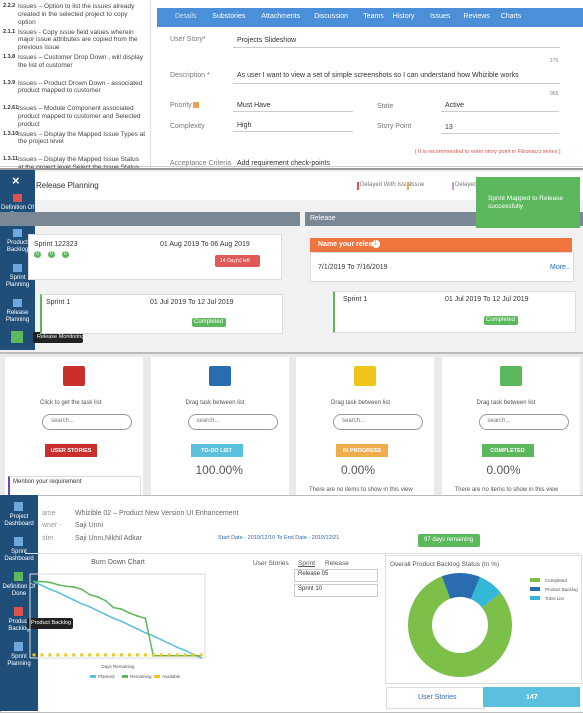 The width and height of the screenshot is (583, 713). What do you see at coordinates (187, 126) in the screenshot?
I see `field-label: Complexity` at bounding box center [187, 126].